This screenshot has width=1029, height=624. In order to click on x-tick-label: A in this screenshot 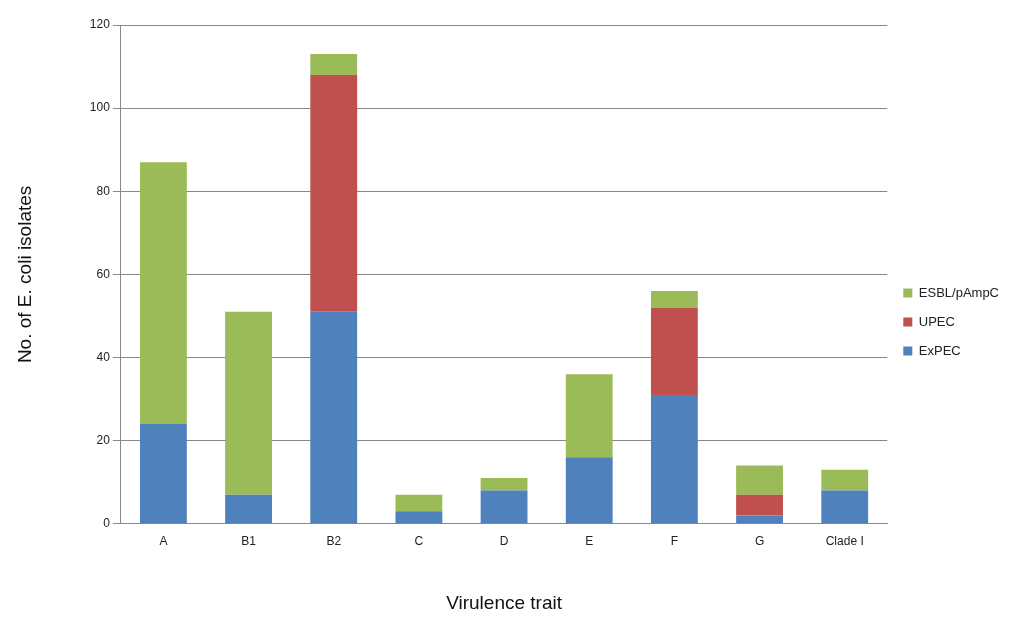, I will do `click(163, 541)`.